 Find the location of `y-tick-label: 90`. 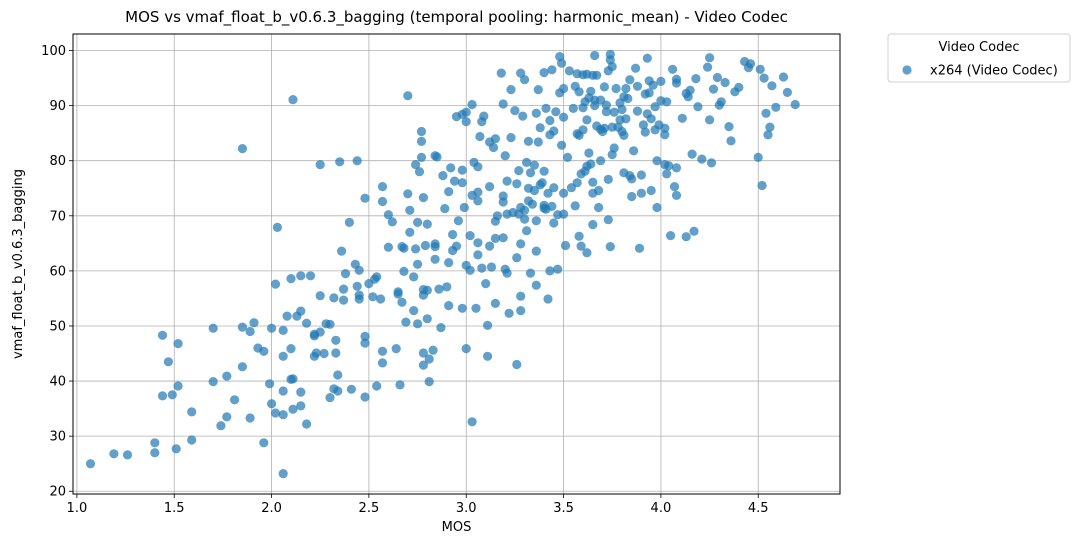

y-tick-label: 90 is located at coordinates (57, 106).